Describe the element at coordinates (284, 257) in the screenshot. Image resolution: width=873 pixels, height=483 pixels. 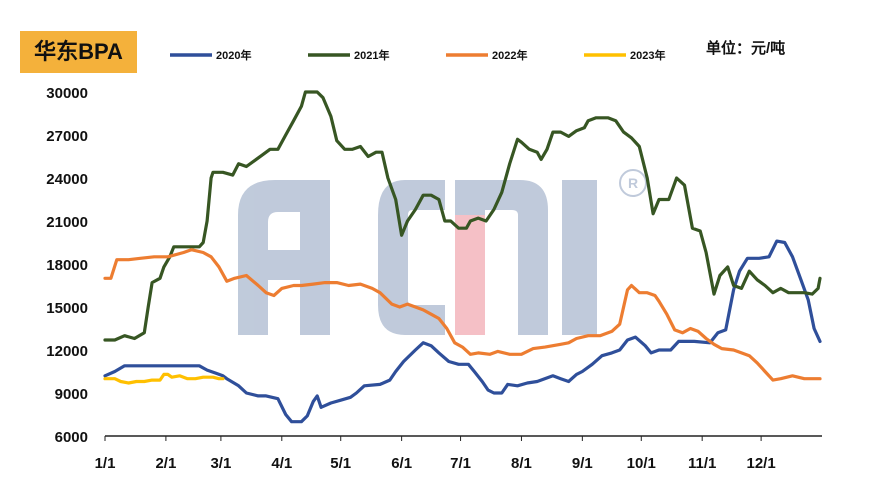
I see `watermark-letter-a` at that location.